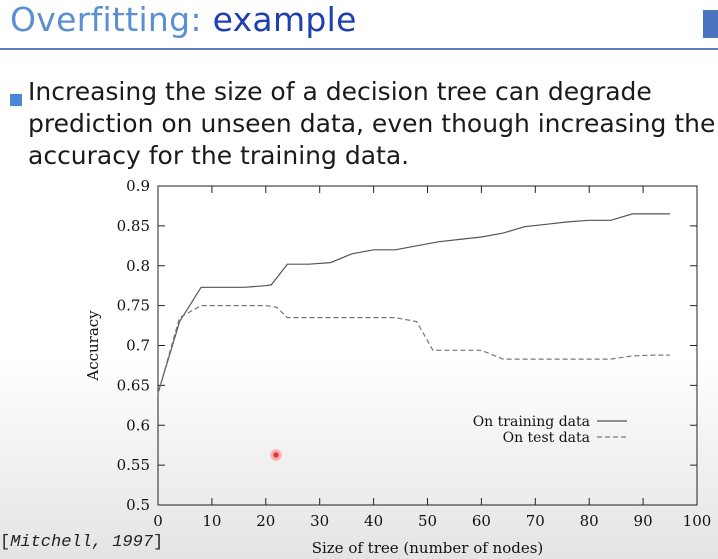  I want to click on cursor-pointer, so click(276, 455).